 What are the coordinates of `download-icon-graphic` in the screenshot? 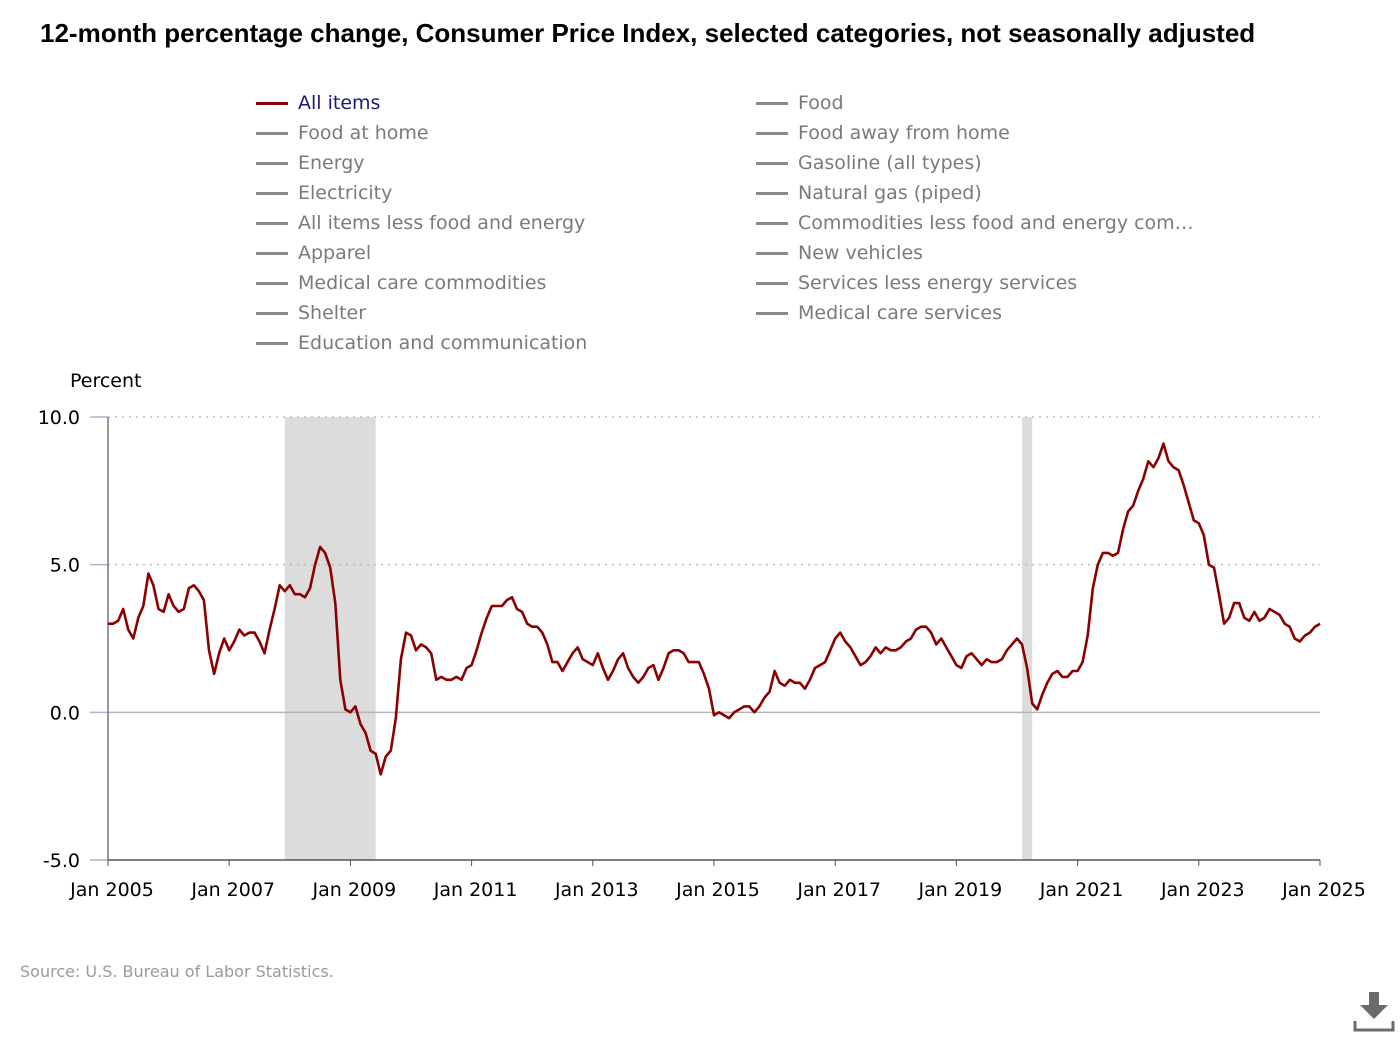 It's located at (1374, 1012).